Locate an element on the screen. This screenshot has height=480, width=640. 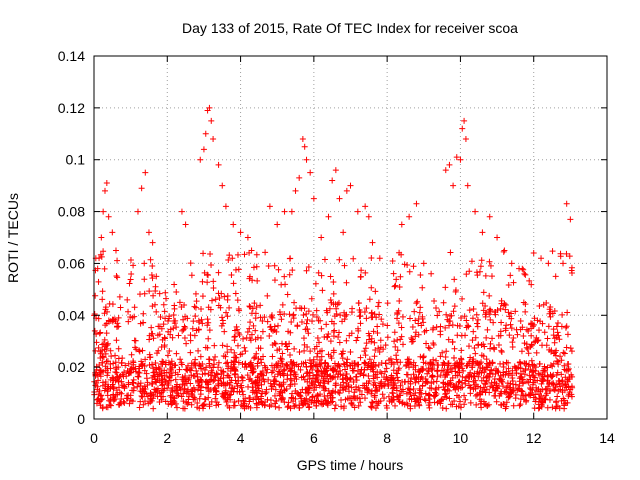
x-tick-label: 4 is located at coordinates (241, 438).